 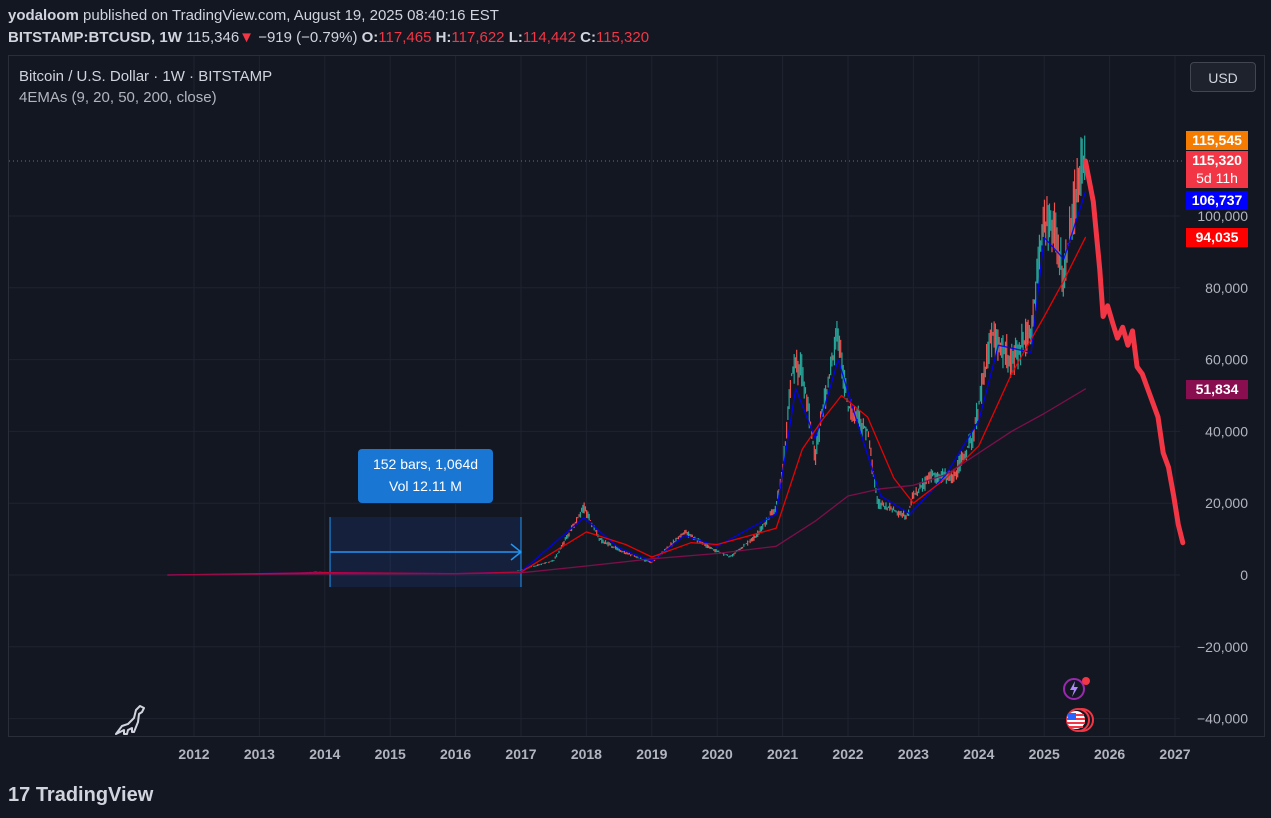 What do you see at coordinates (1222, 719) in the screenshot?
I see `y-tick-label: −40,000` at bounding box center [1222, 719].